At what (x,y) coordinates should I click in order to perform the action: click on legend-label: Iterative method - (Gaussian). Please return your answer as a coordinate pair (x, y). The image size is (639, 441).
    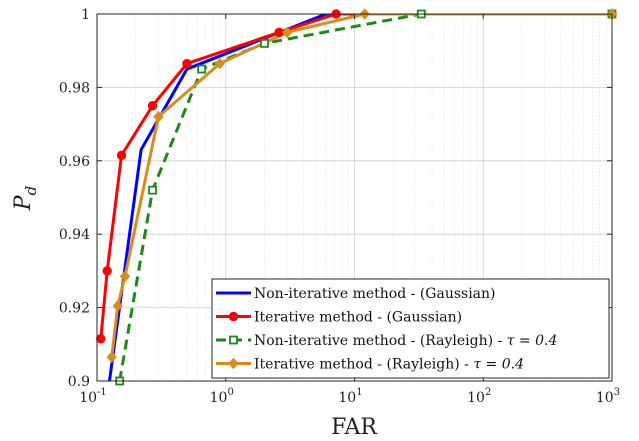
    Looking at the image, I should click on (358, 318).